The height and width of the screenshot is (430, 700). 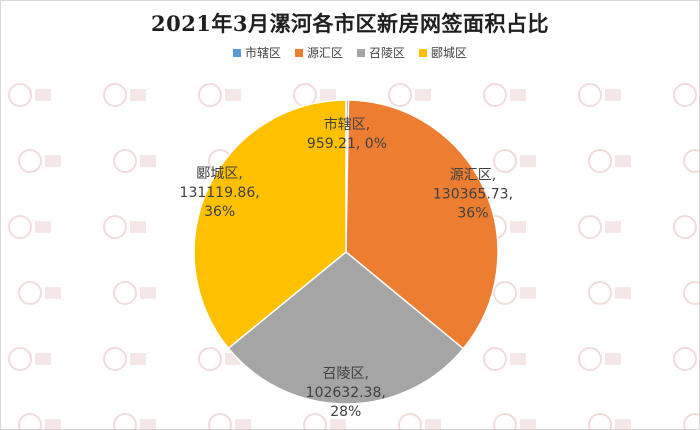 I want to click on legend-item-2: 召陵区, so click(x=381, y=52).